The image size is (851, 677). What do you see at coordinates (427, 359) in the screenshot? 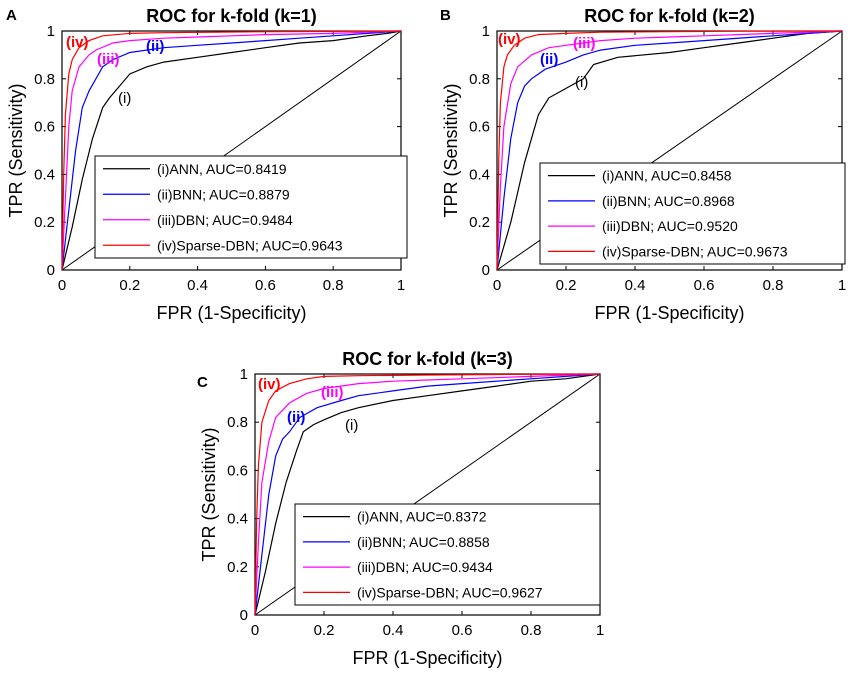
I see `chart-title: ROC for k-fold (k=3)` at bounding box center [427, 359].